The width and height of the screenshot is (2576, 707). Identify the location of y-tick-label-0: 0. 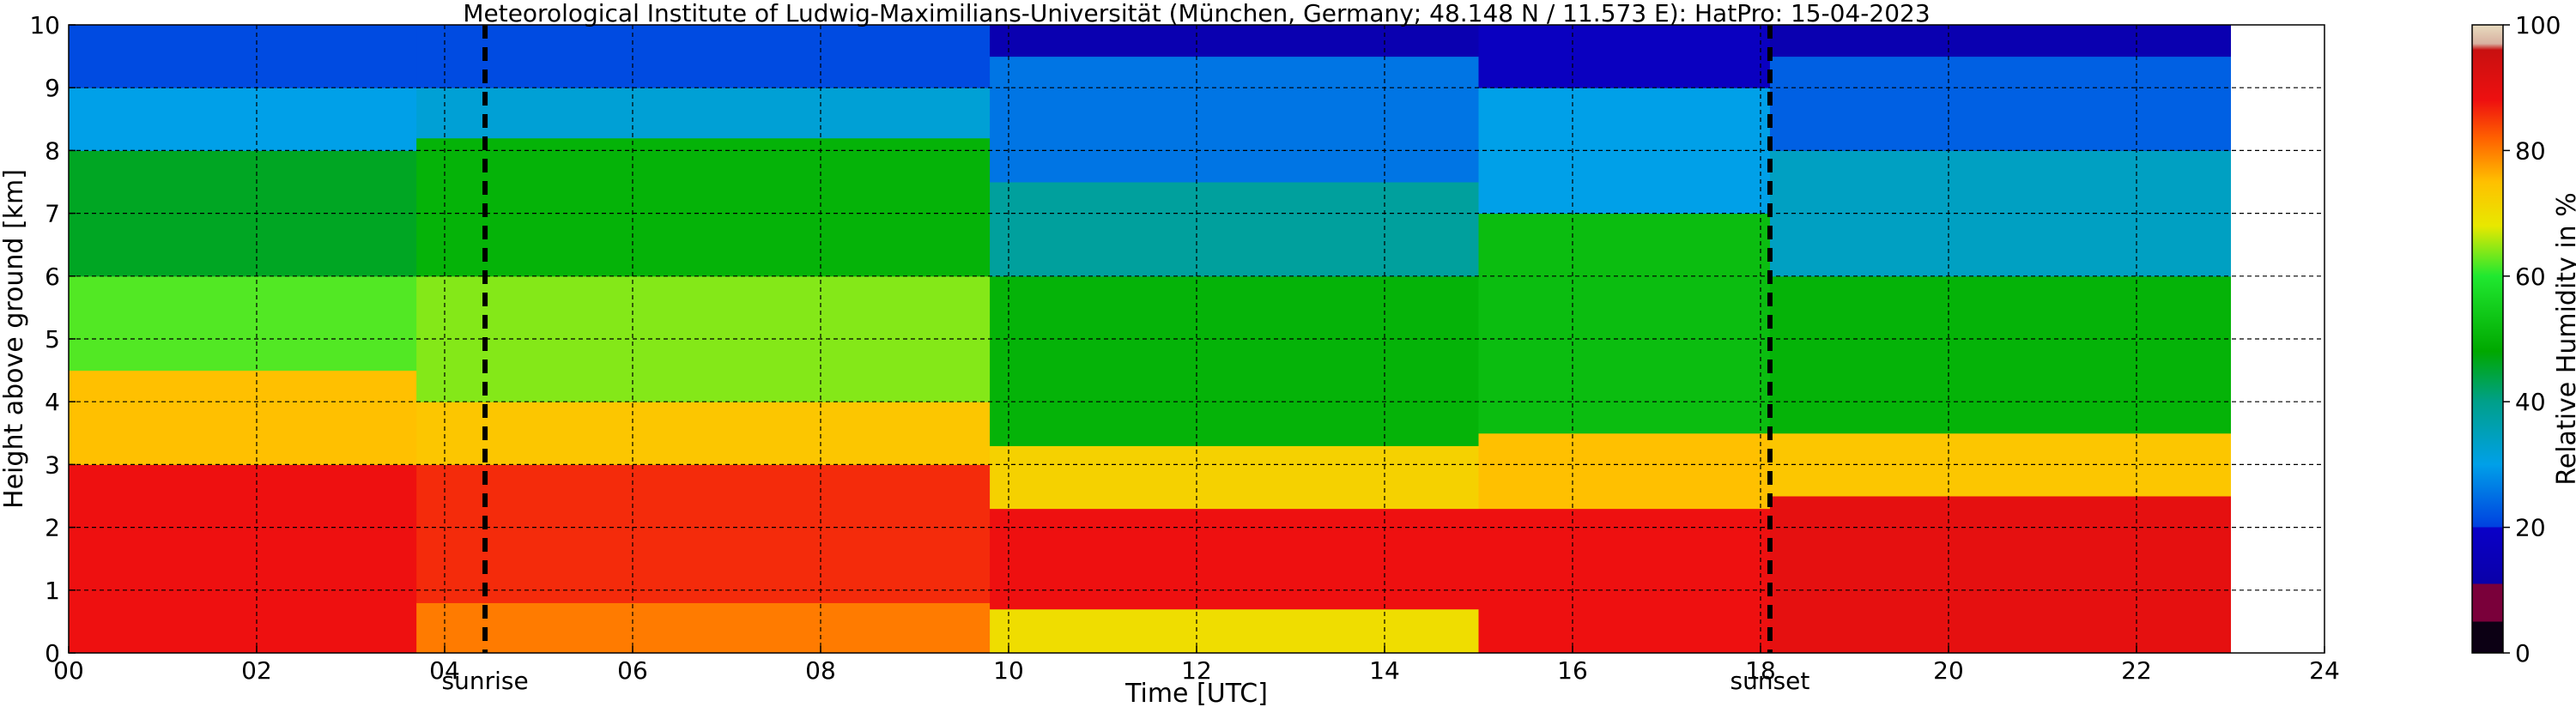
(52, 653).